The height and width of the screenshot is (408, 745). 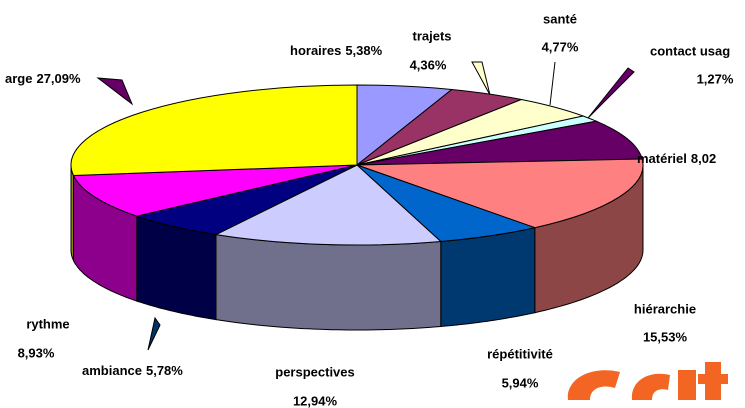 What do you see at coordinates (560, 18) in the screenshot?
I see `slice-label: santé` at bounding box center [560, 18].